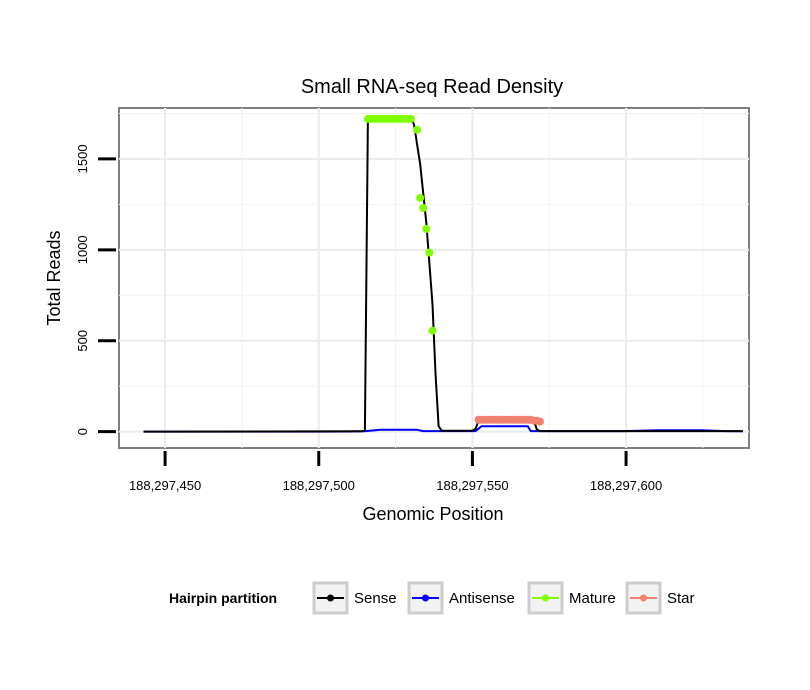 The height and width of the screenshot is (690, 810). I want to click on x-axis-label: Genomic Position, so click(432, 514).